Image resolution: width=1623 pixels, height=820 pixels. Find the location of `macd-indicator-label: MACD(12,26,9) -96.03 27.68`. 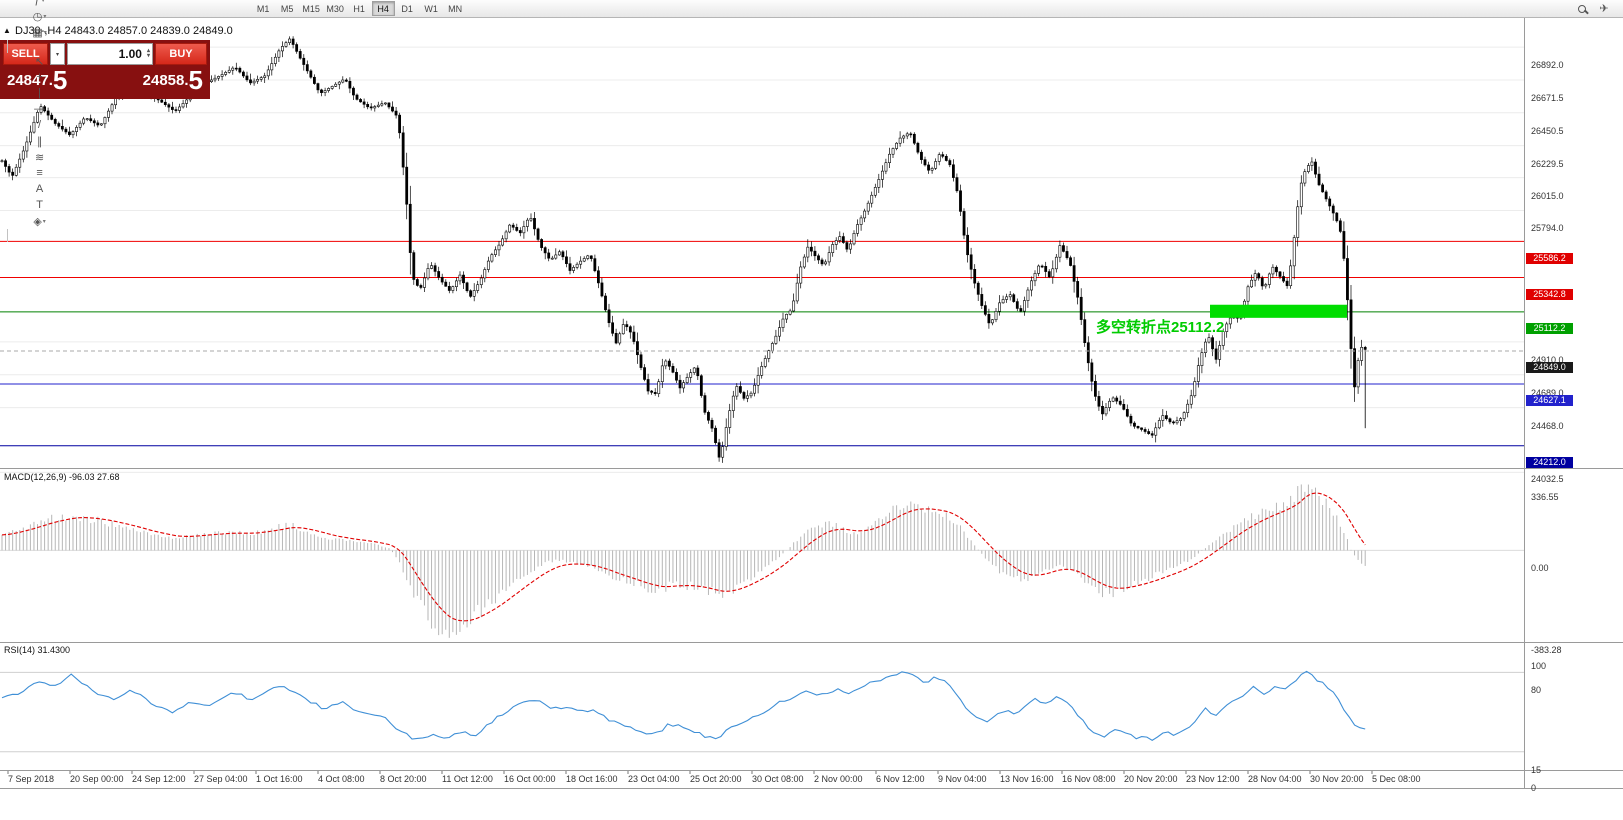

macd-indicator-label: MACD(12,26,9) -96.03 27.68 is located at coordinates (62, 477).